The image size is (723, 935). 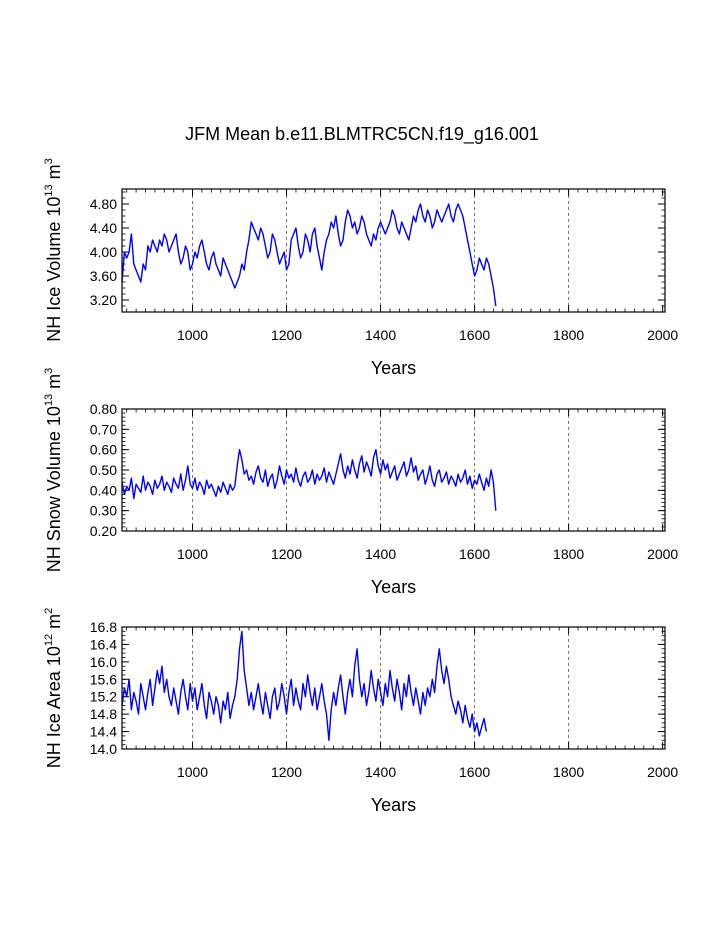 I want to click on snow-volume-ytick-label: 0.40, so click(x=103, y=490).